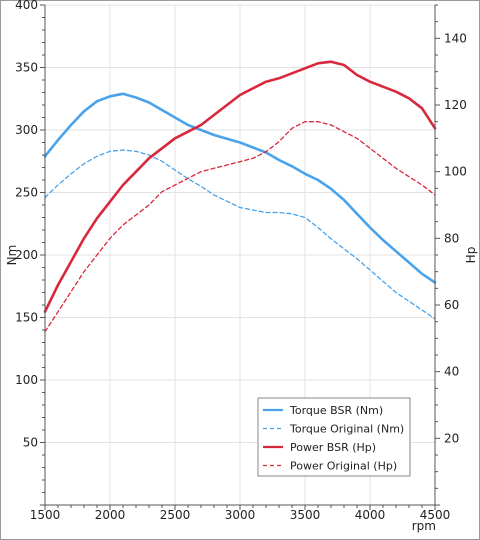  I want to click on y-left-tick-label: 300, so click(26, 130).